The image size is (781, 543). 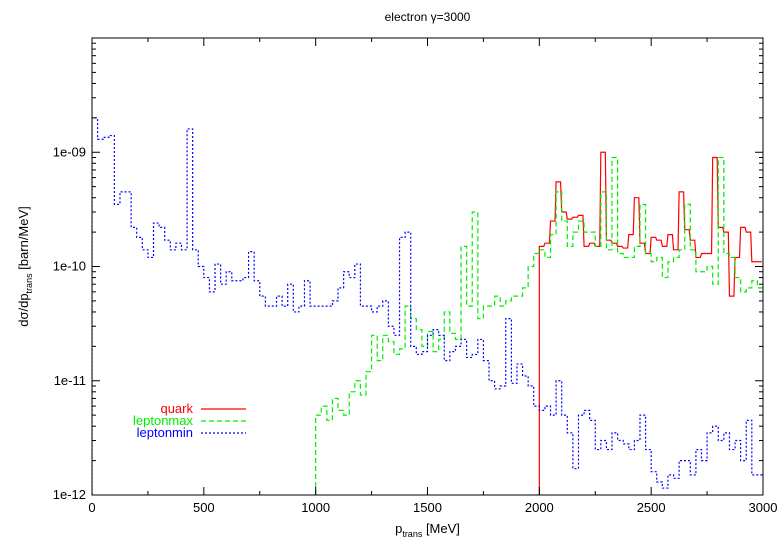 I want to click on y-tick-label: 1e-10, so click(x=69, y=266).